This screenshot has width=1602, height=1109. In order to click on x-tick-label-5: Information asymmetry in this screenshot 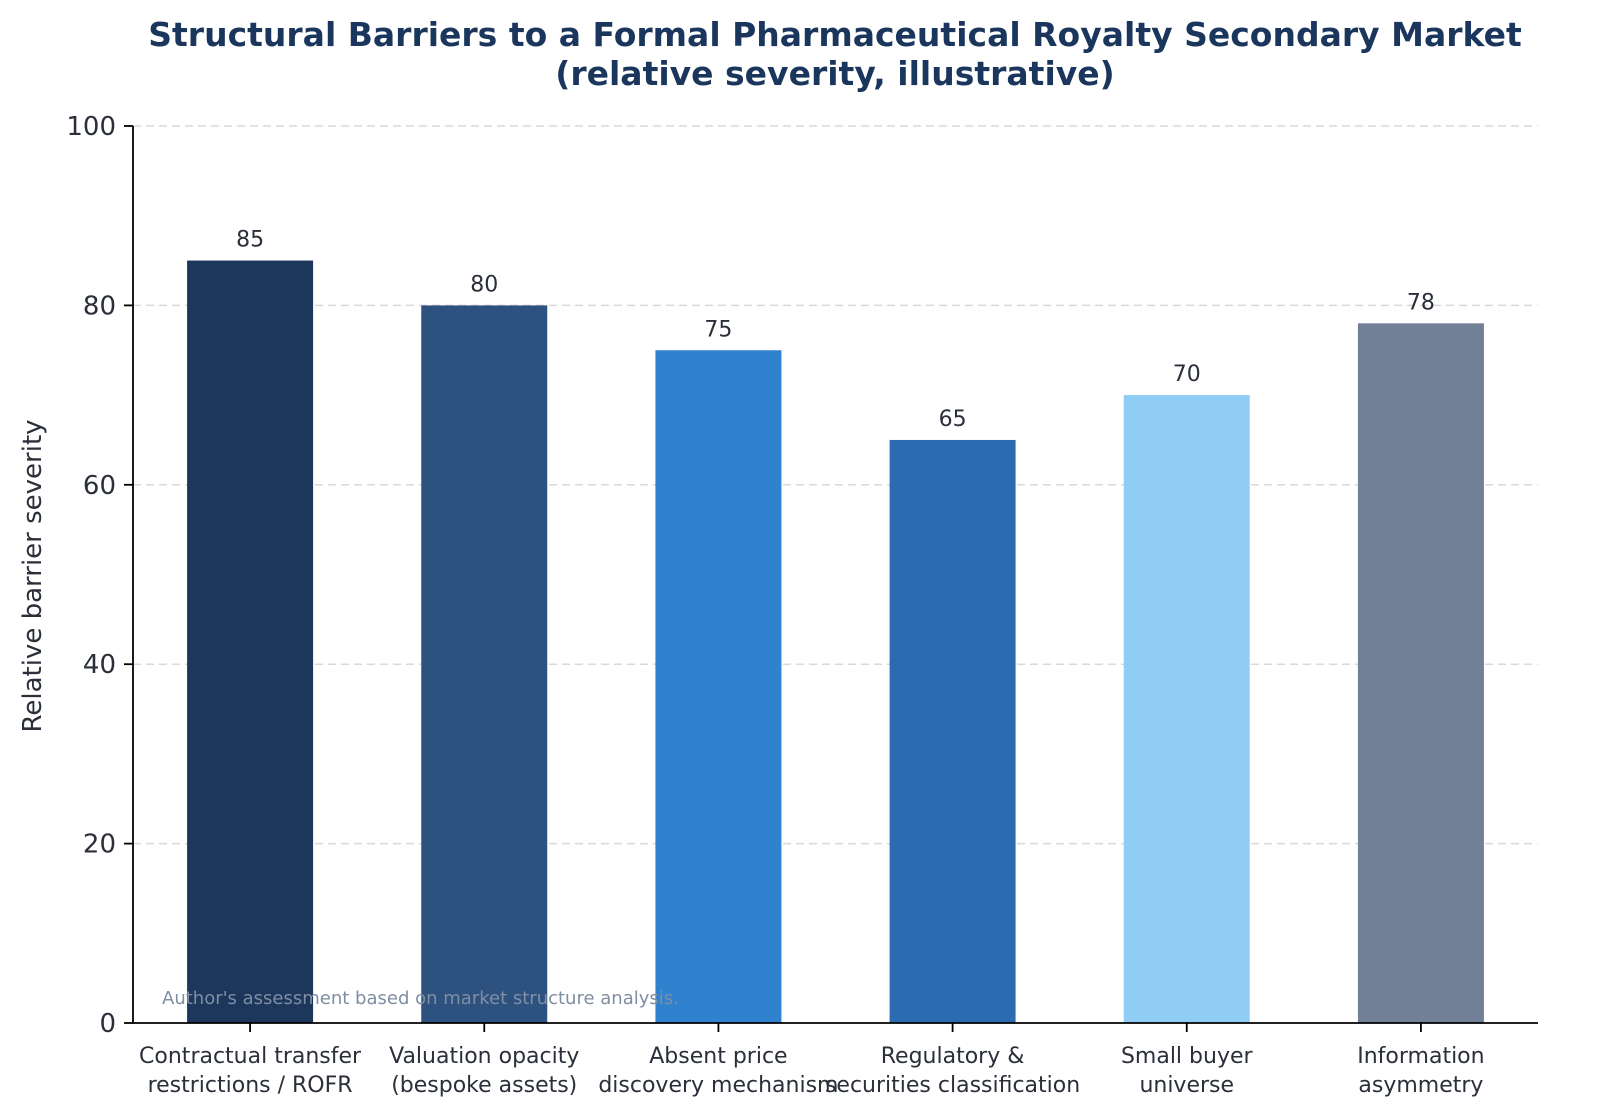, I will do `click(1420, 1071)`.